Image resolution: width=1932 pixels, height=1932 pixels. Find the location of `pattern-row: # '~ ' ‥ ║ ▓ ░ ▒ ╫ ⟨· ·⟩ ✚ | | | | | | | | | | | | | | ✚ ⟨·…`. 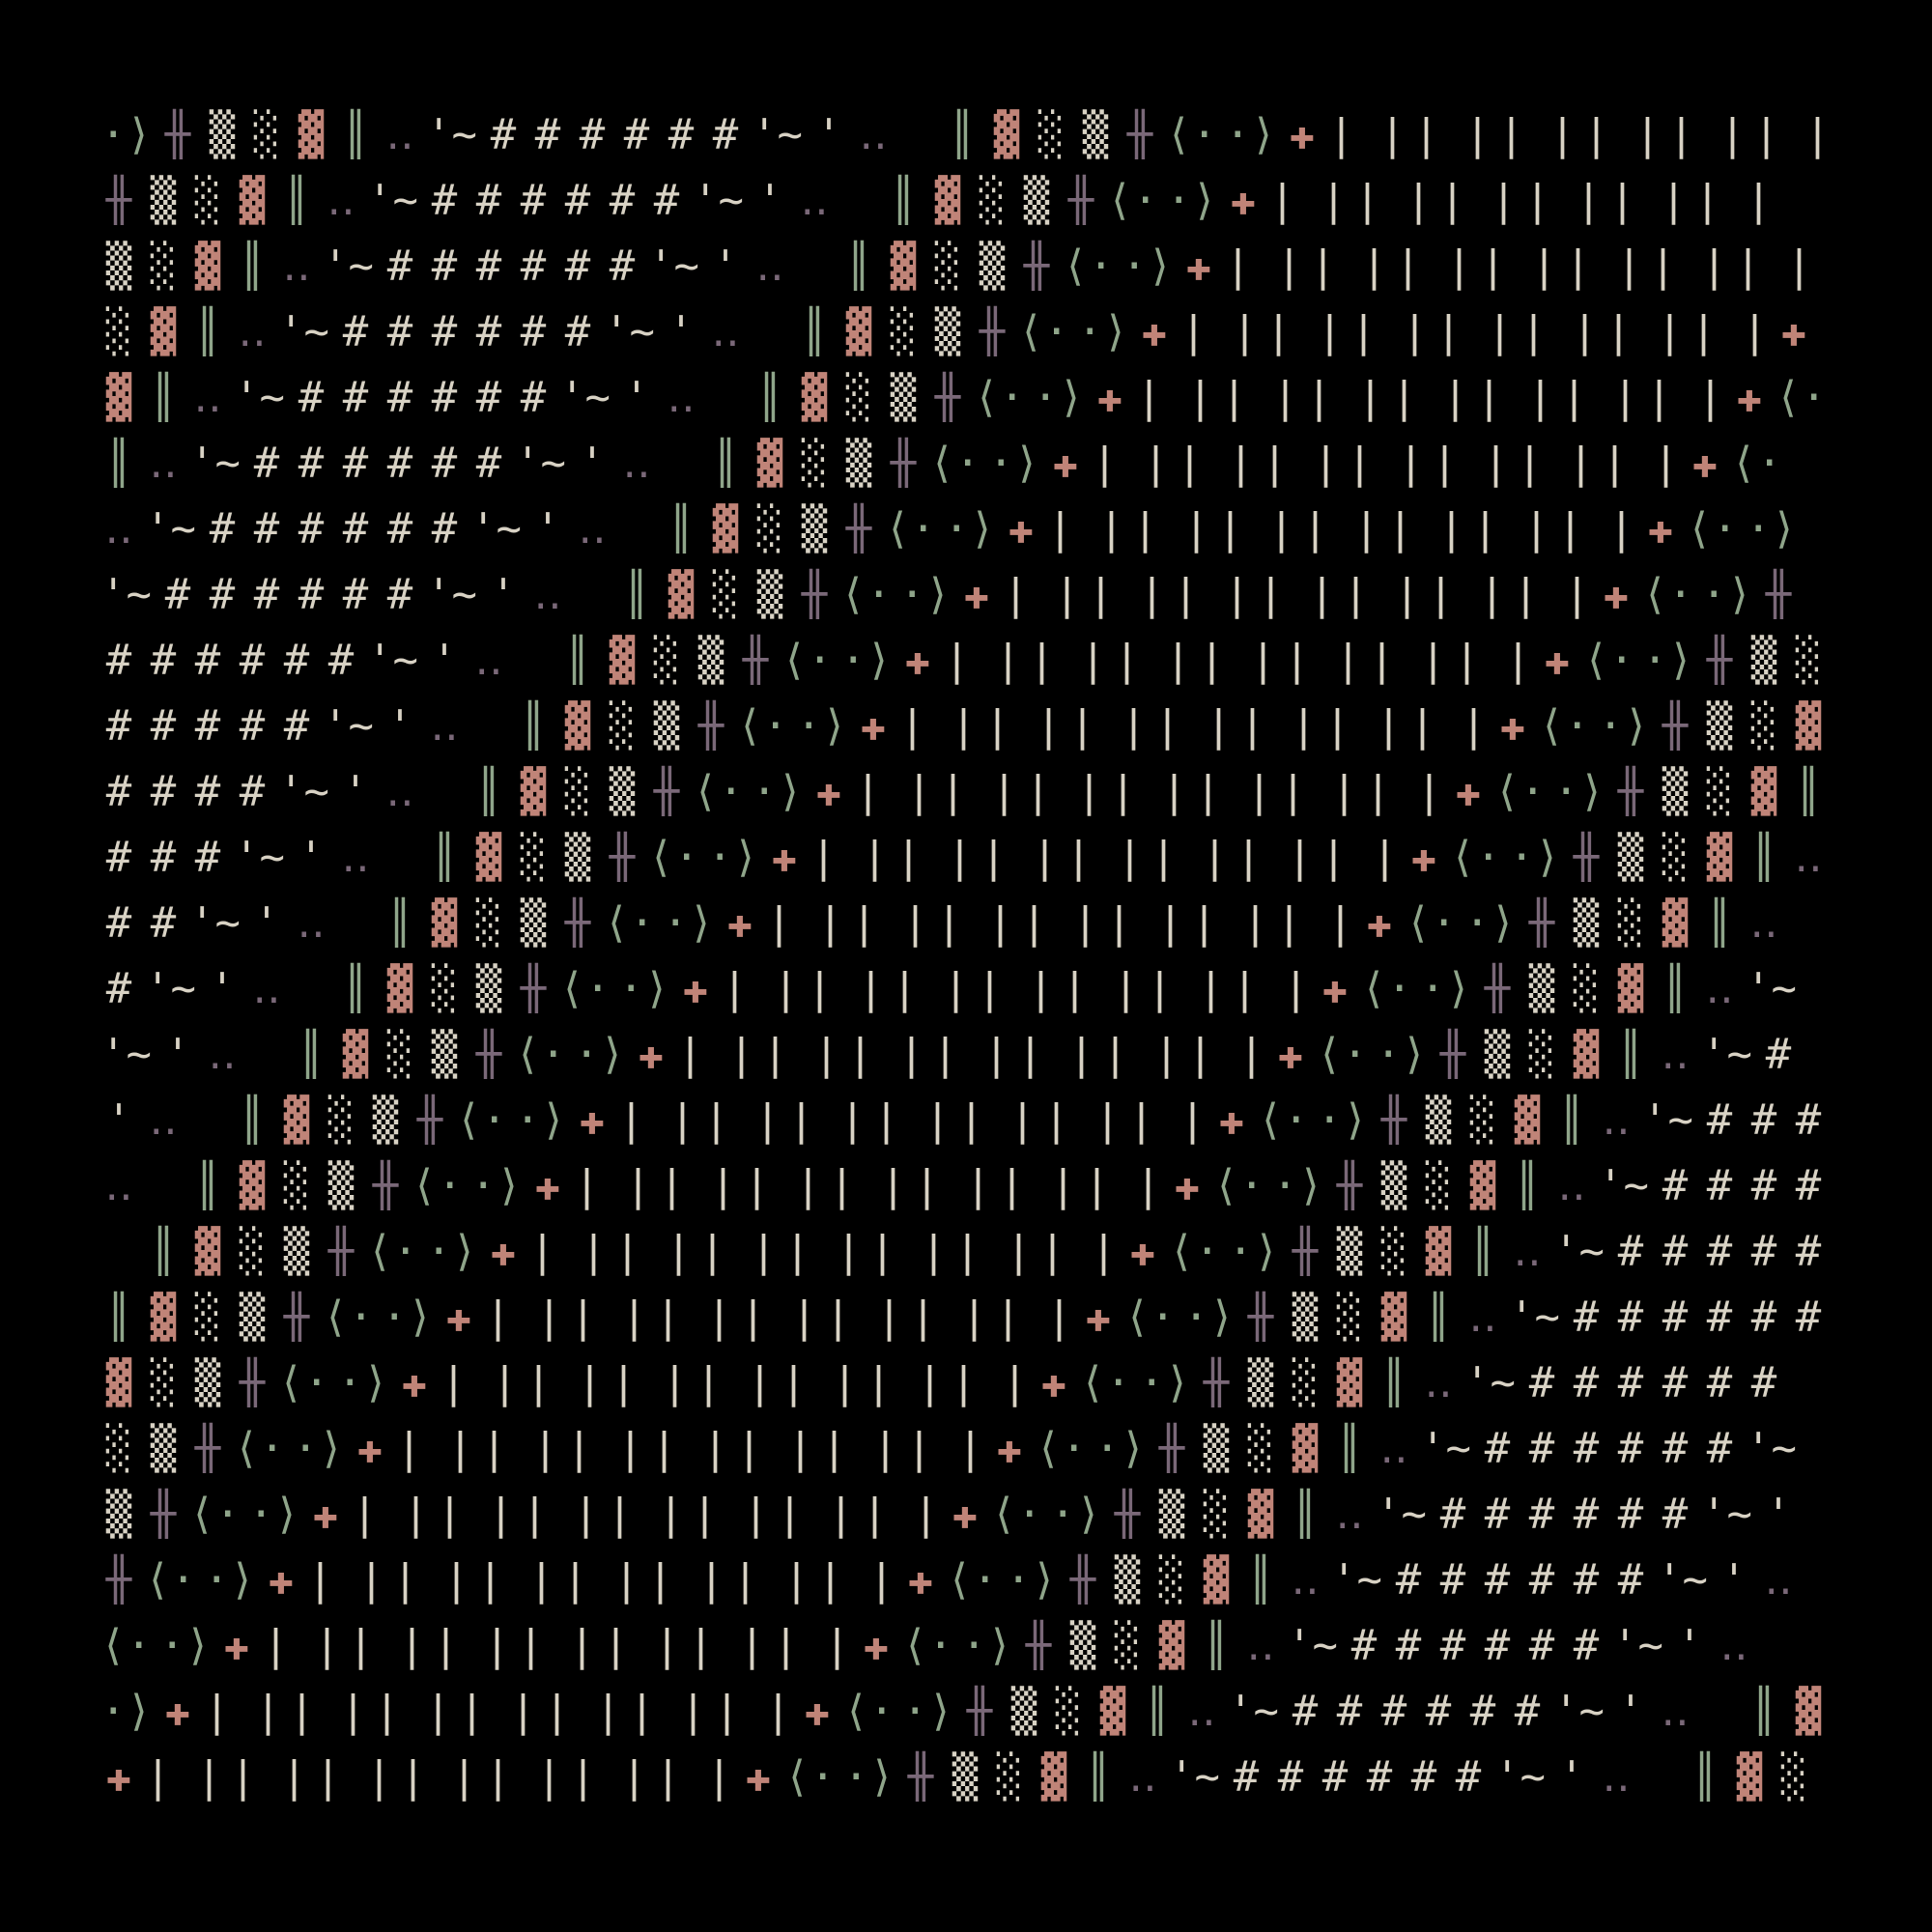

pattern-row: # '~ ' ‥ ║ ▓ ░ ▒ ╫ ⟨· ·⟩ ✚ | | | | | | | | | | | | | | ✚ ⟨·… is located at coordinates (949, 989).